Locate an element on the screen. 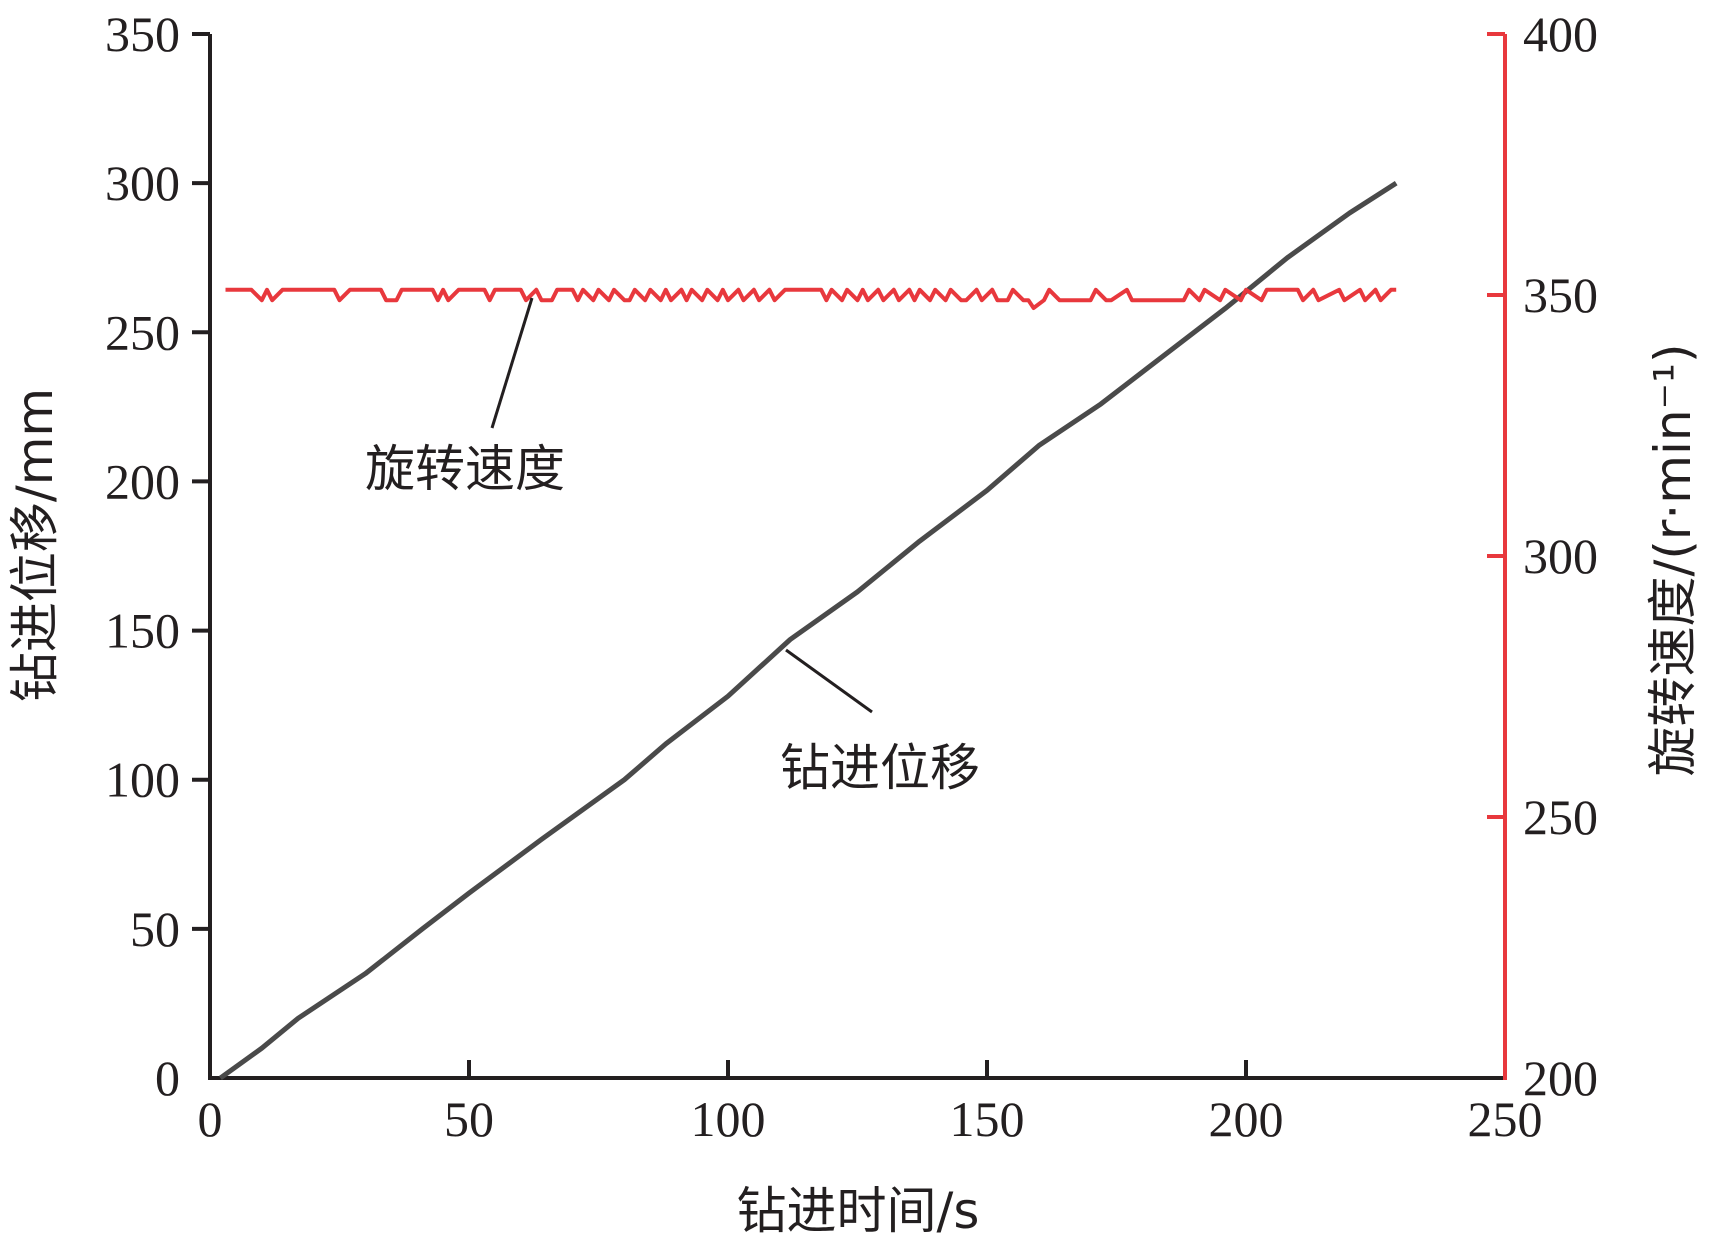 The width and height of the screenshot is (1716, 1250). x-tick-label: 150 is located at coordinates (987, 1119).